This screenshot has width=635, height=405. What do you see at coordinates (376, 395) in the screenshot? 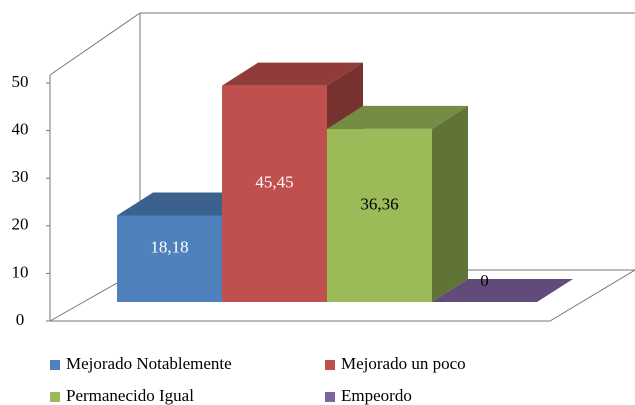
I see `legend-label: Empeordo` at bounding box center [376, 395].